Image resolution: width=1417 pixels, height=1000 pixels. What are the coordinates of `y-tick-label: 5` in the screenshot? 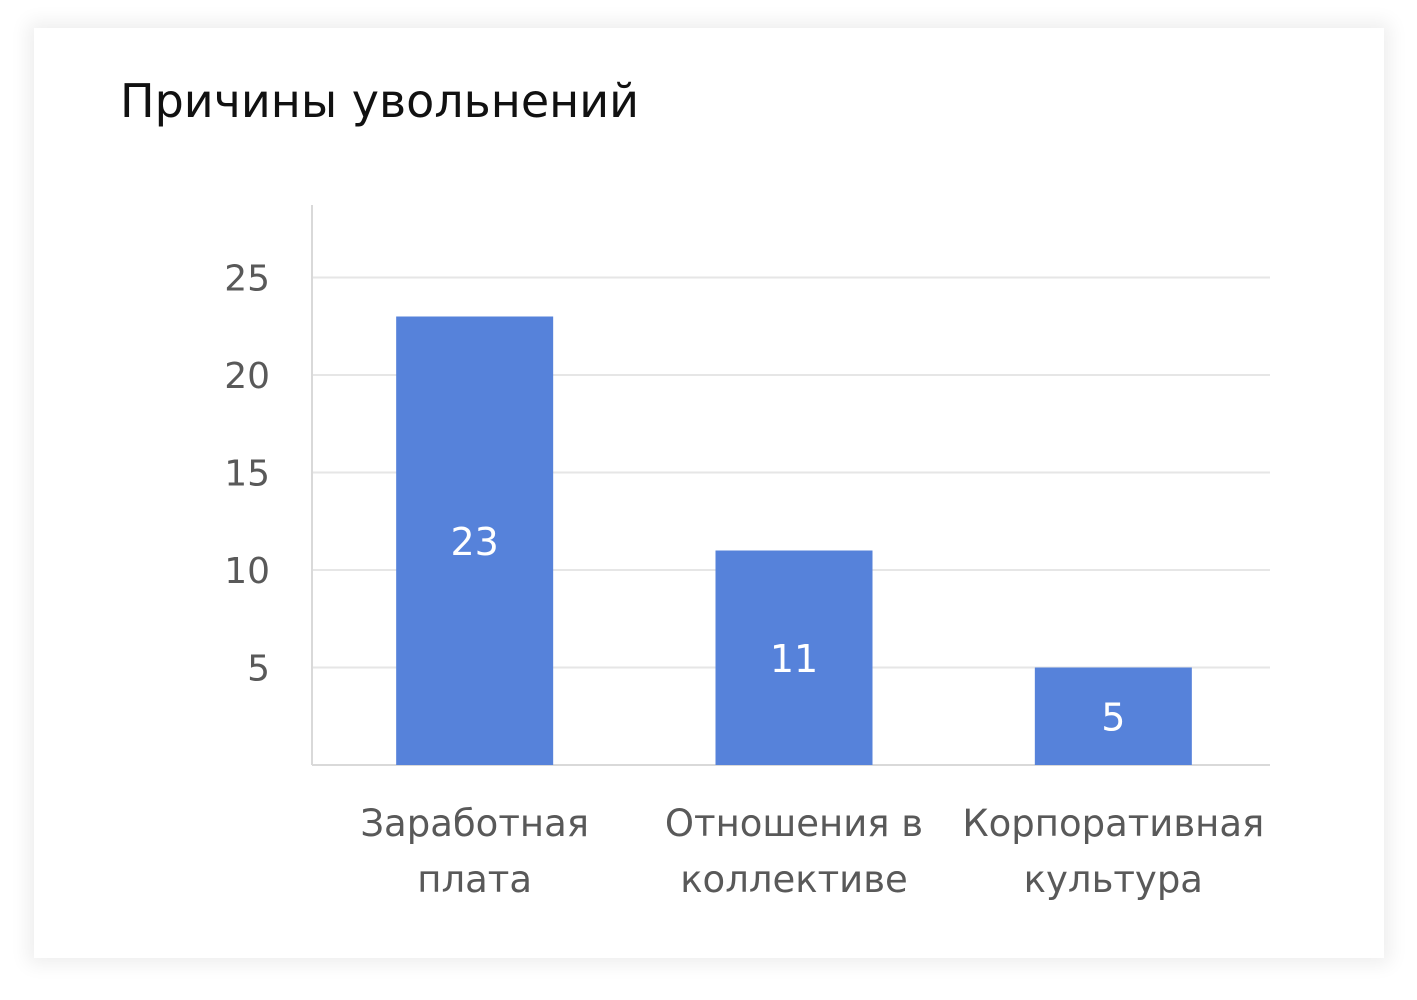 It's located at (258, 669).